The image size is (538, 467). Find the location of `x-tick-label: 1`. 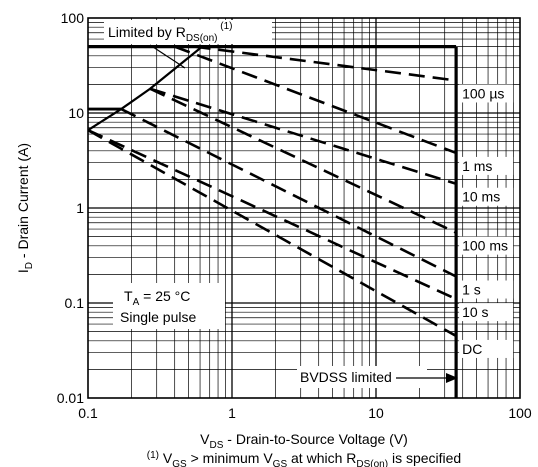

x-tick-label: 1 is located at coordinates (232, 413).